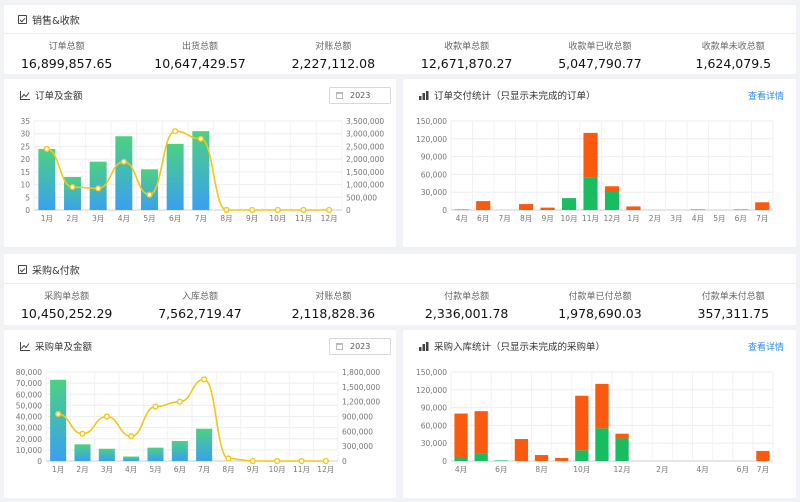 Image resolution: width=800 pixels, height=502 pixels. I want to click on x-tick-label: 7月, so click(201, 218).